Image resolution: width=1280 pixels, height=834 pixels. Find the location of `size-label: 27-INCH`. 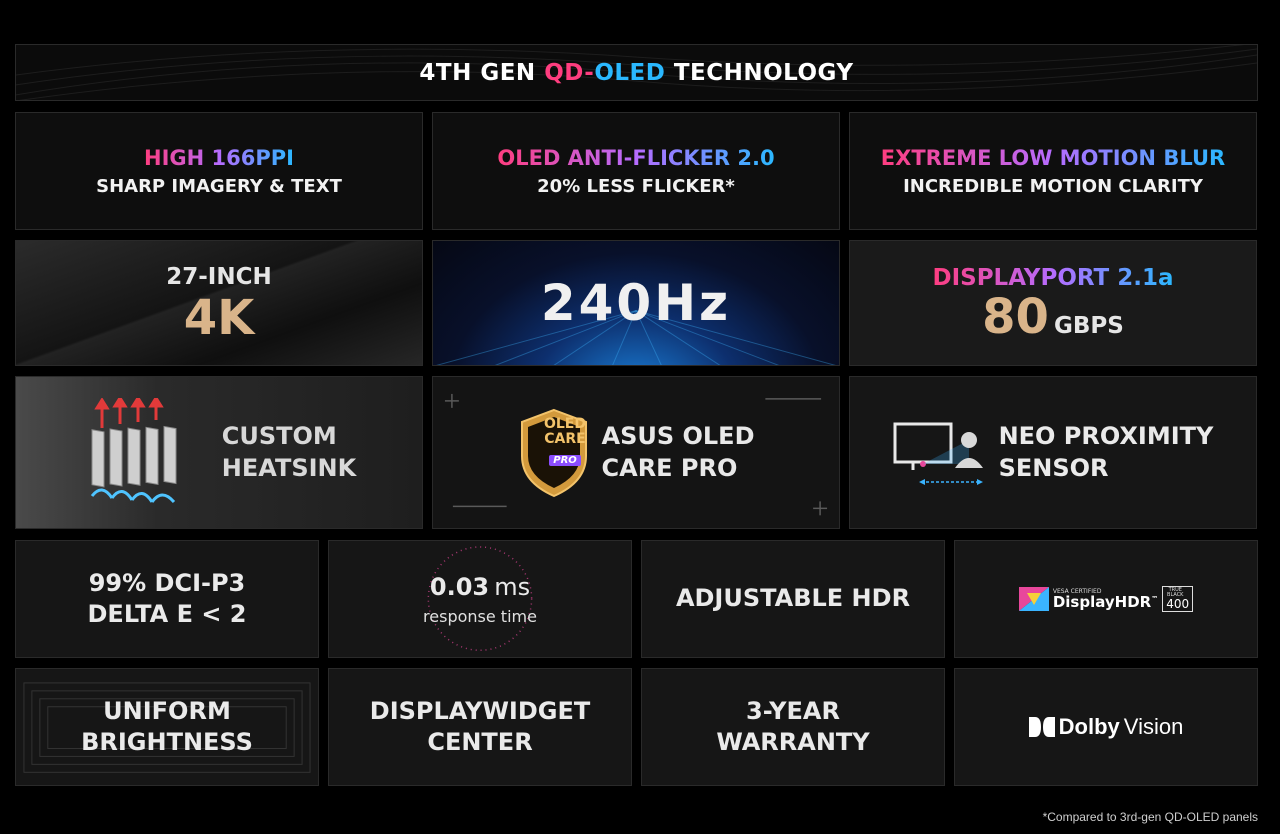

size-label: 27-INCH is located at coordinates (219, 277).